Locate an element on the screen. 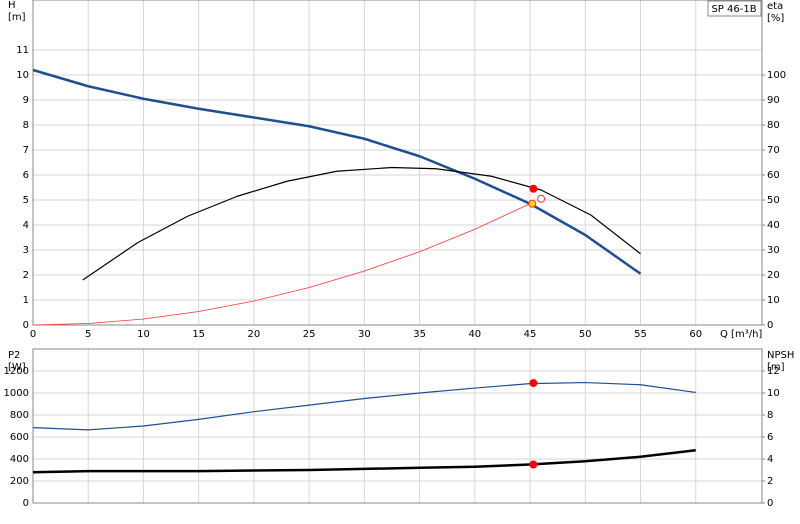 The height and width of the screenshot is (524, 800). y-tick-label: 4 is located at coordinates (26, 225).